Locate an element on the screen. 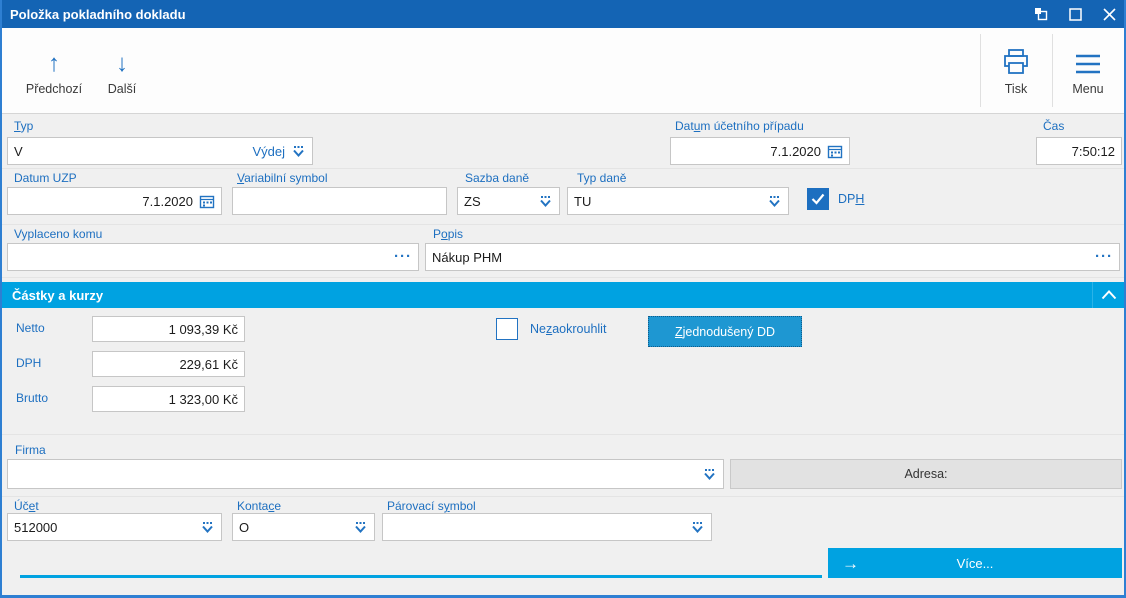 This screenshot has width=1126, height=598. previous-button: ↑ Předchozí is located at coordinates (54, 71).